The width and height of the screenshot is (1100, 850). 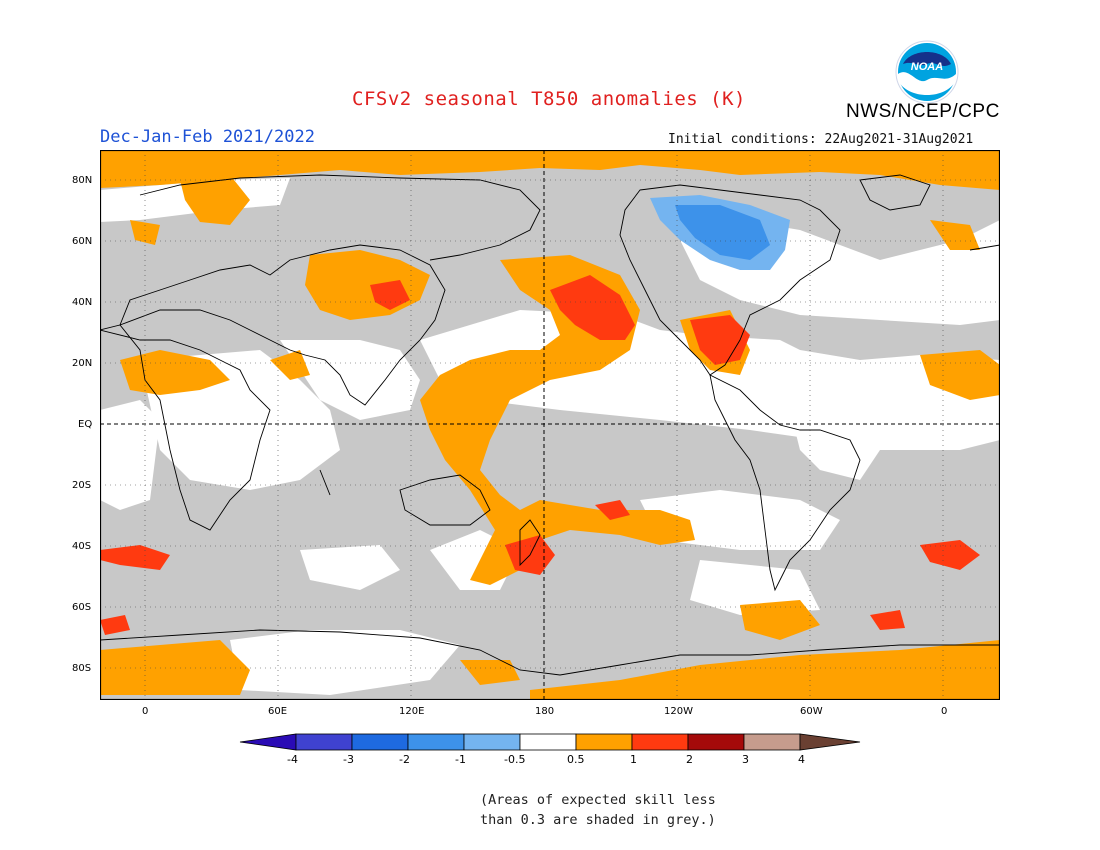 What do you see at coordinates (678, 711) in the screenshot?
I see `lon-label: 120W` at bounding box center [678, 711].